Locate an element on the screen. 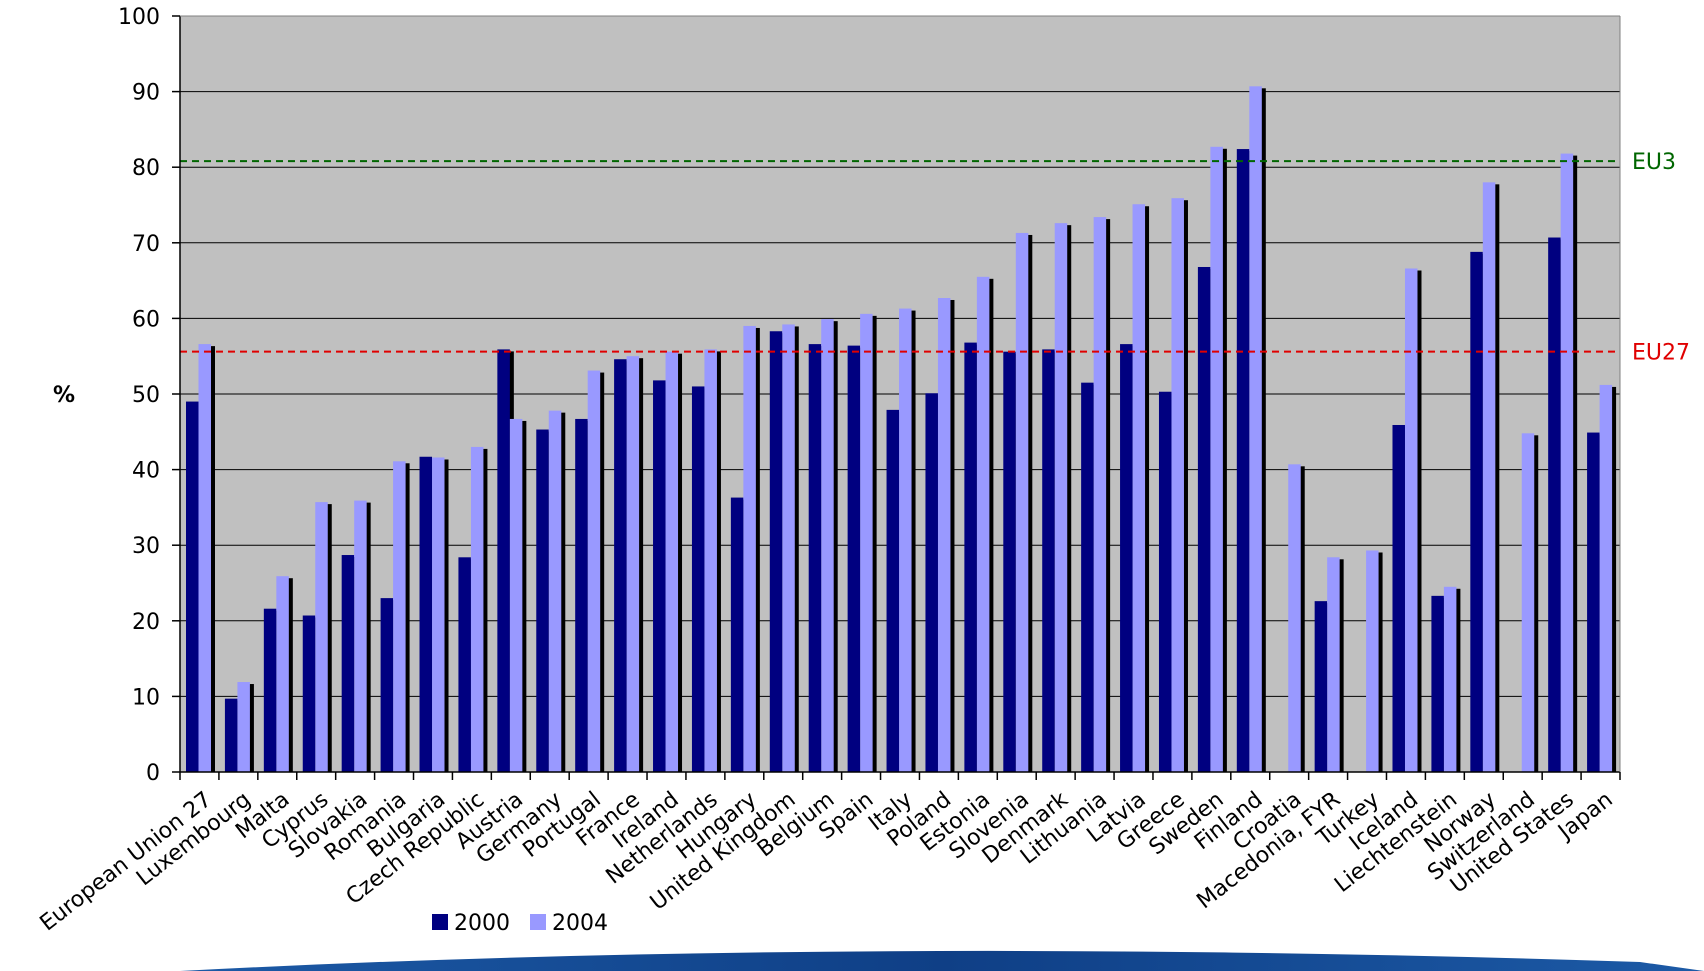 Image resolution: width=1704 pixels, height=971 pixels. y-tick-label-60: 60 is located at coordinates (146, 319).